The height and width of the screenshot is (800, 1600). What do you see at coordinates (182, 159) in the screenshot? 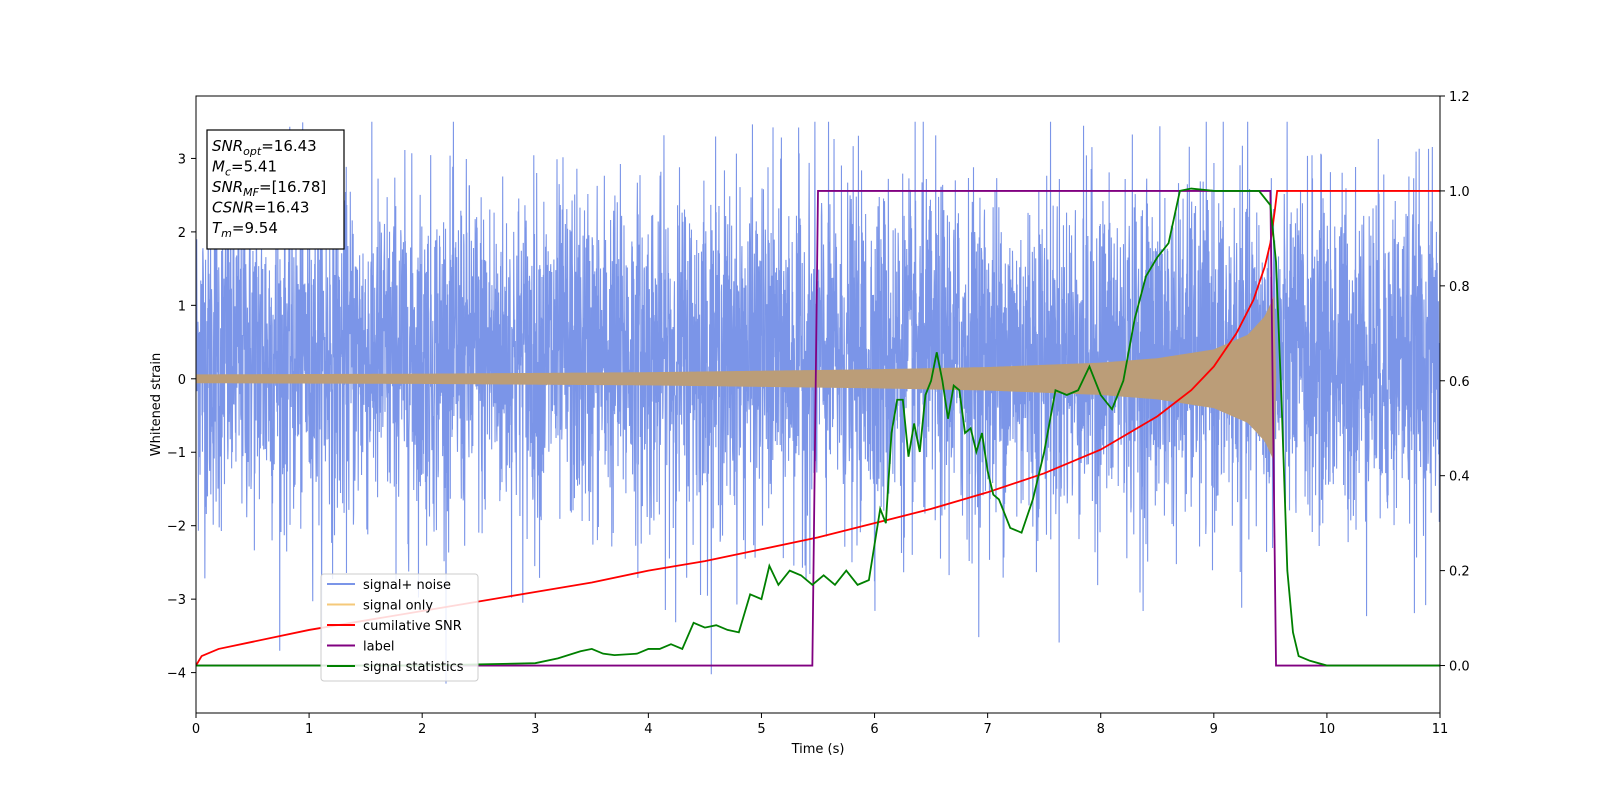
I see `y-left-tick-label: 3` at bounding box center [182, 159].